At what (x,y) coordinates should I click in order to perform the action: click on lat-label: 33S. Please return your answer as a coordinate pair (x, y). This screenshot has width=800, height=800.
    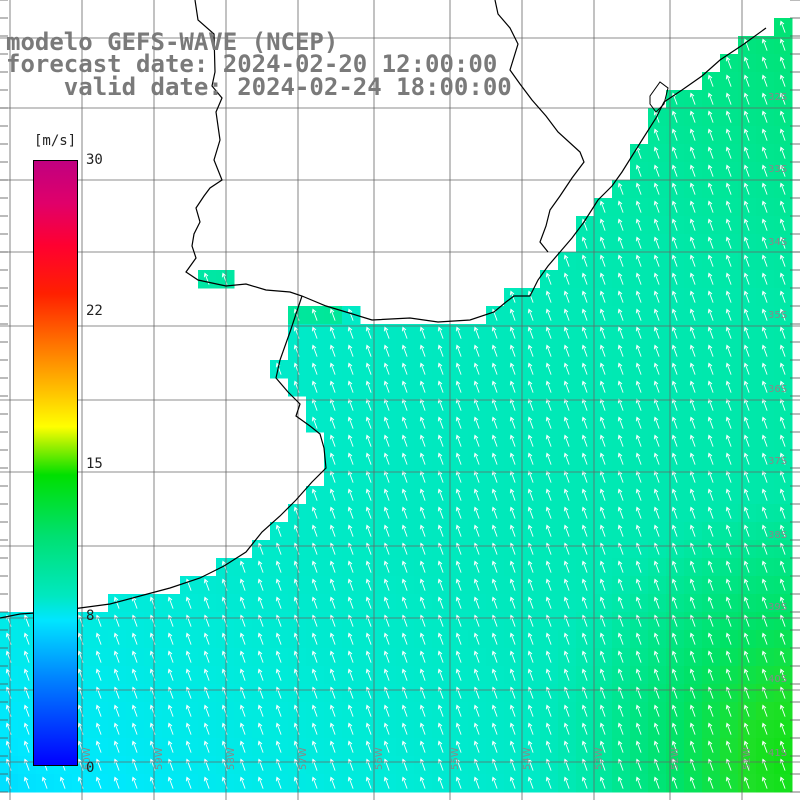
    Looking at the image, I should click on (777, 169).